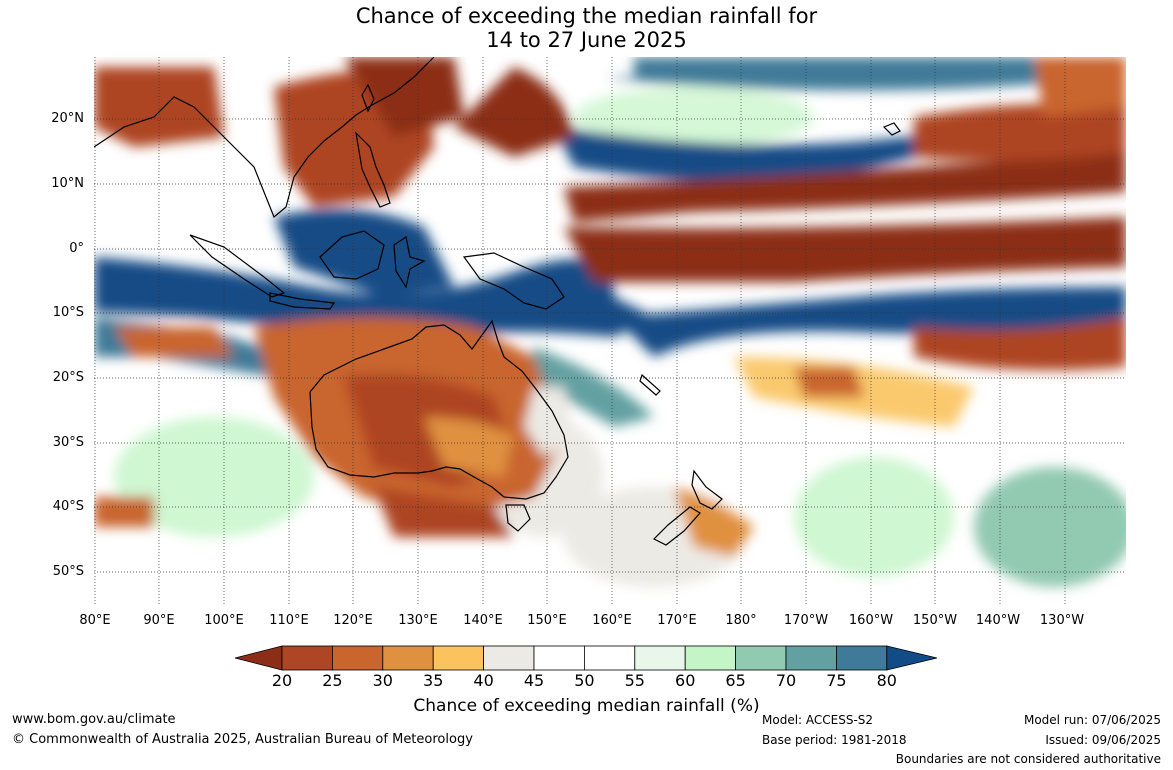 The height and width of the screenshot is (770, 1173). Describe the element at coordinates (1103, 740) in the screenshot. I see `issued-text: Issued: 09/06/2025` at that location.